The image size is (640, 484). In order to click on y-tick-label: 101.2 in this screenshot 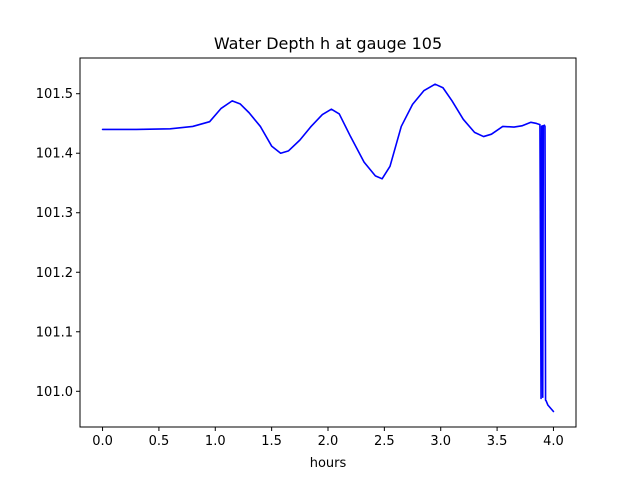, I will do `click(54, 273)`.